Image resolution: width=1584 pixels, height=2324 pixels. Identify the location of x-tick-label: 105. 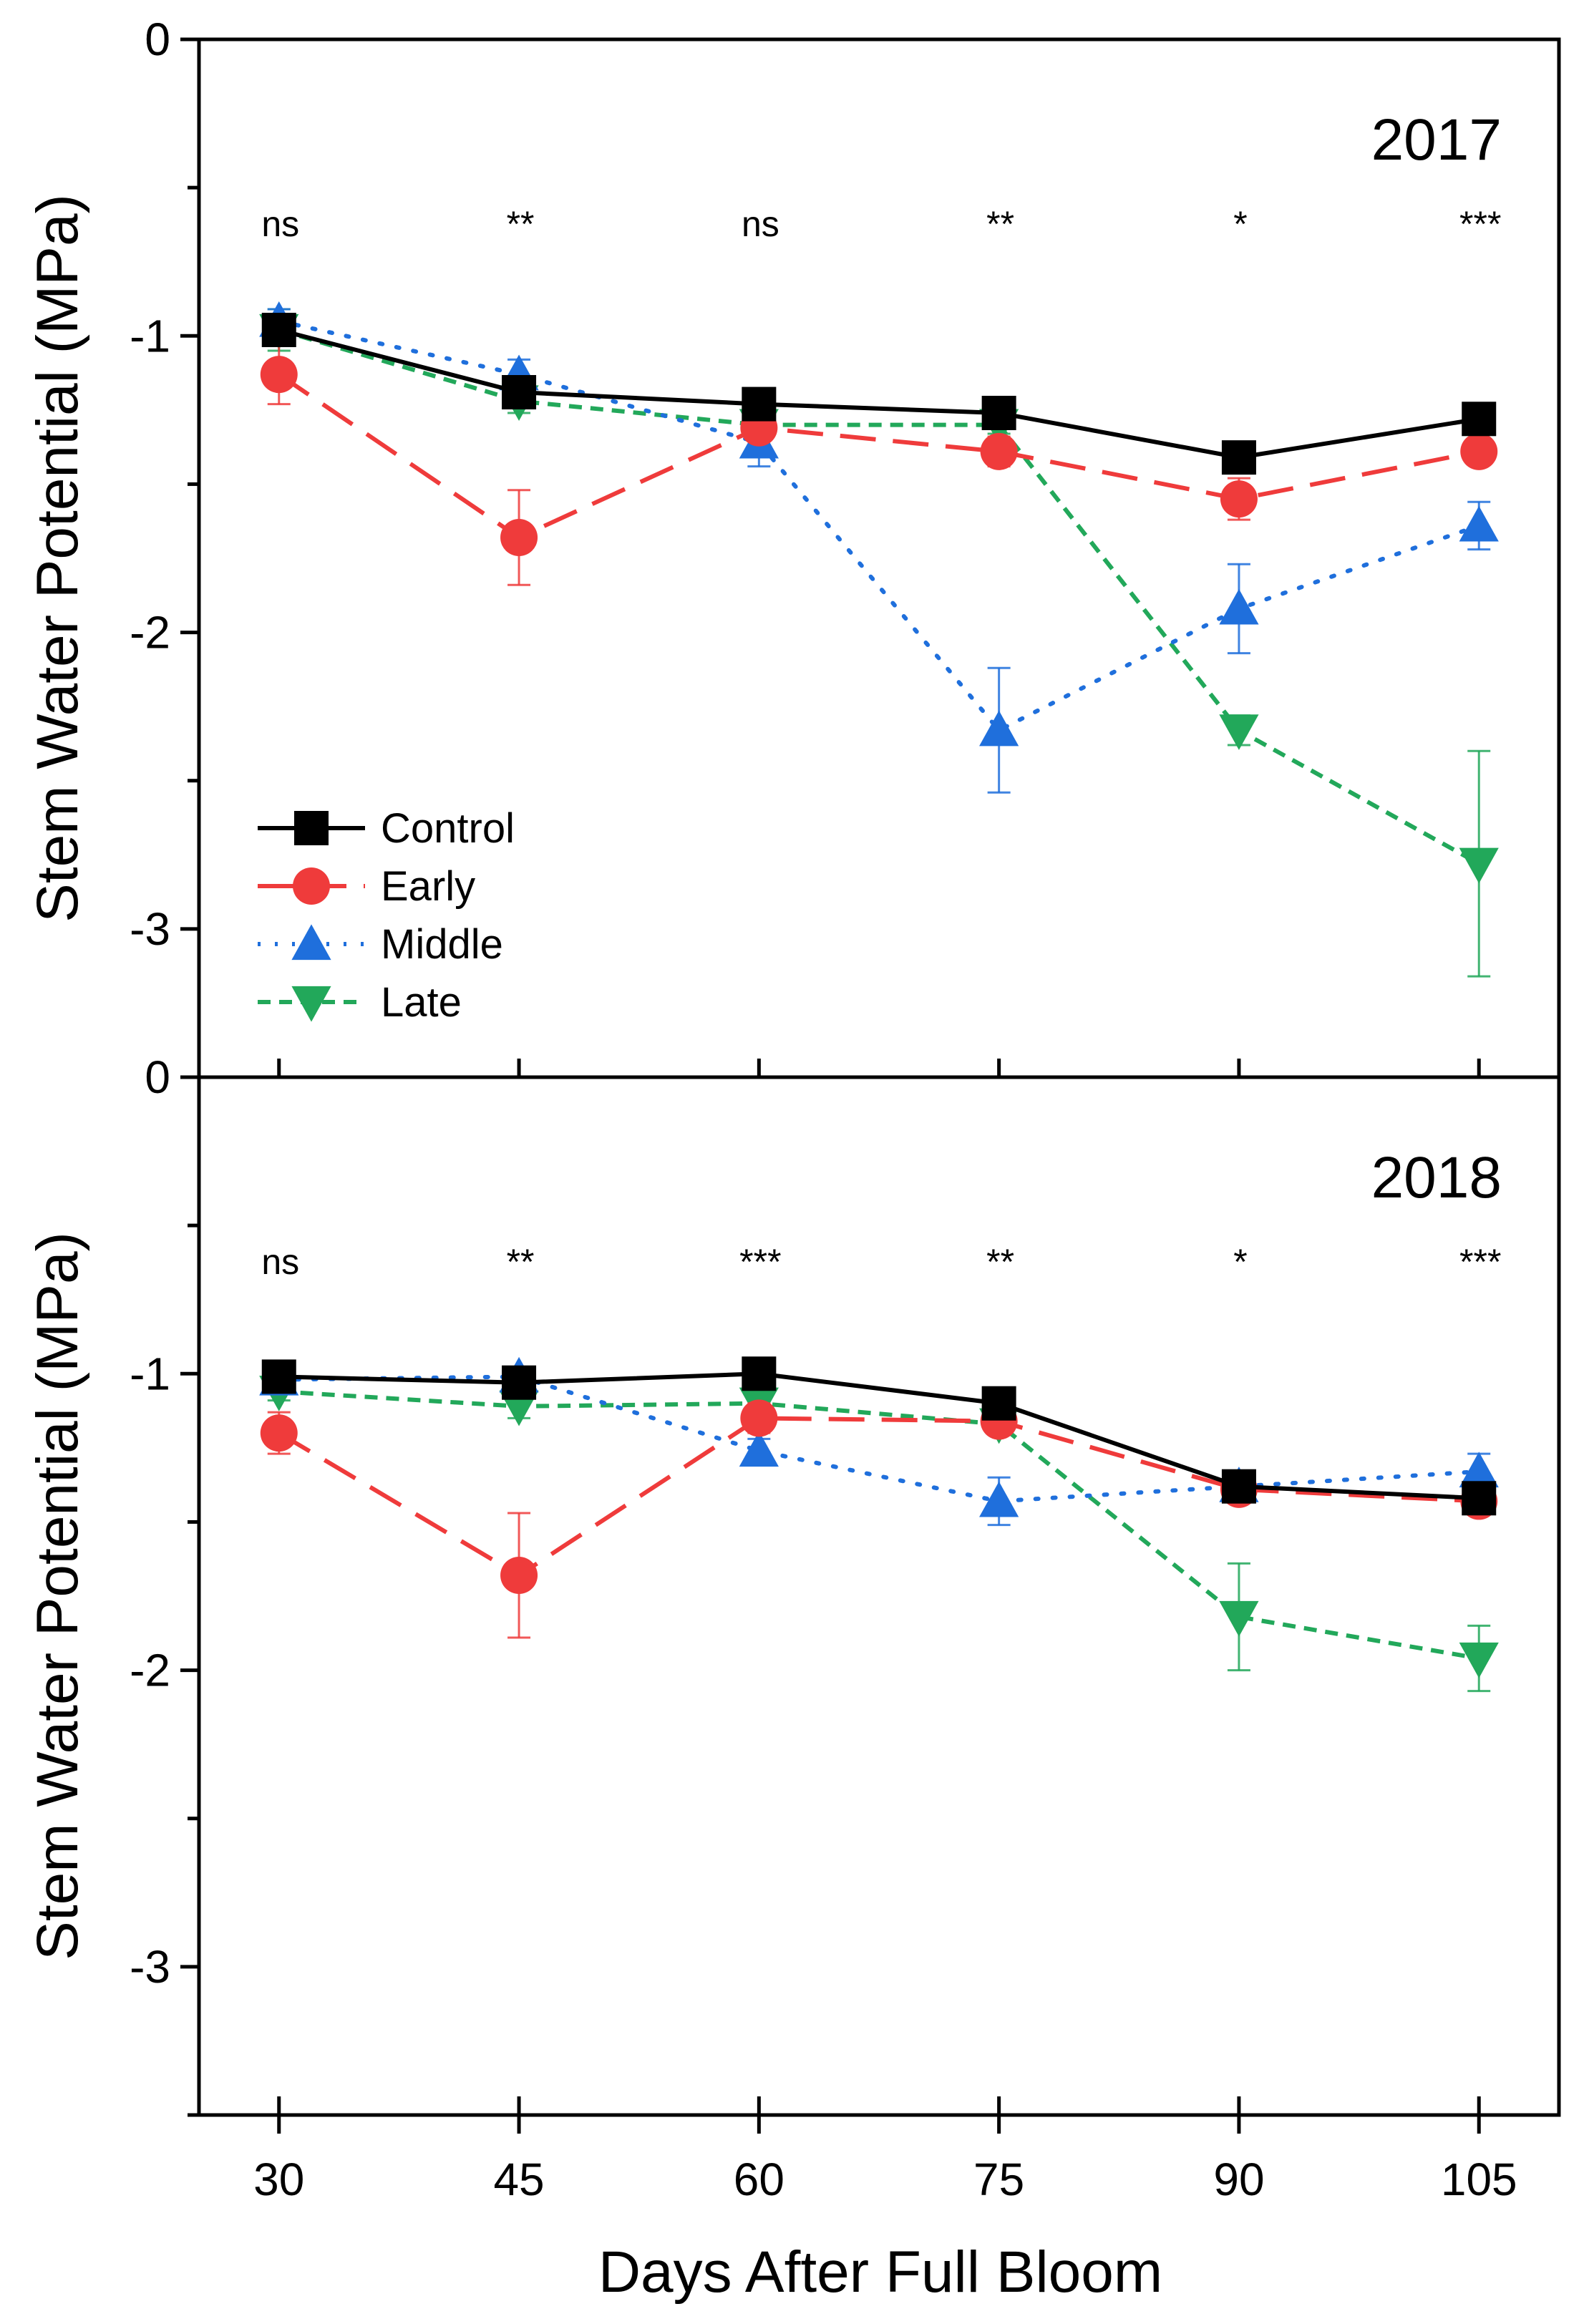
(1479, 2179).